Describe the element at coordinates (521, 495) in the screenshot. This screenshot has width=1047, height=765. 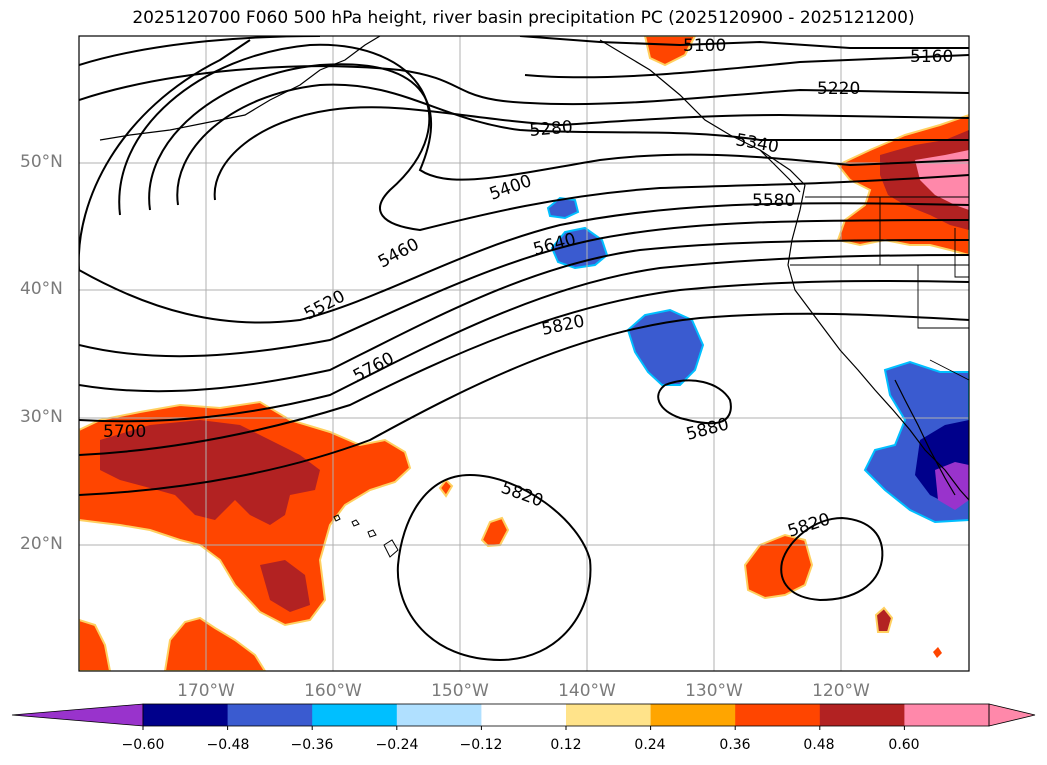
I see `contour-label-5820-b: 5820` at that location.